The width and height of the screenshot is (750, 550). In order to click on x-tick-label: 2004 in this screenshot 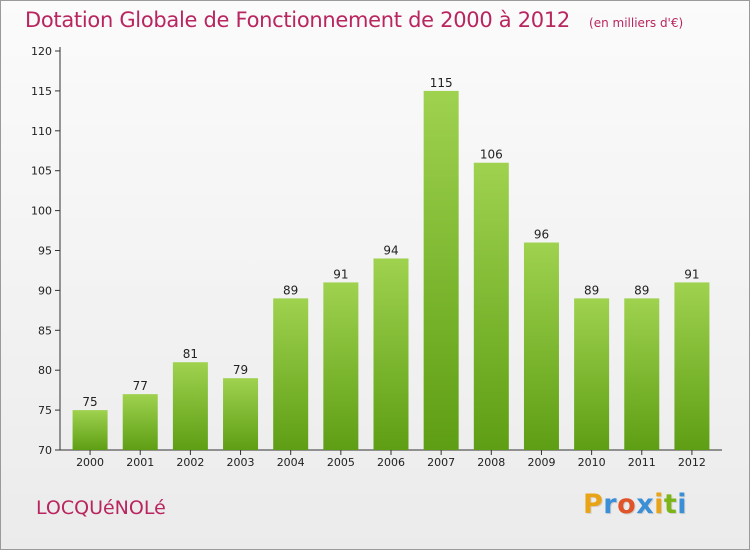, I will do `click(291, 462)`.